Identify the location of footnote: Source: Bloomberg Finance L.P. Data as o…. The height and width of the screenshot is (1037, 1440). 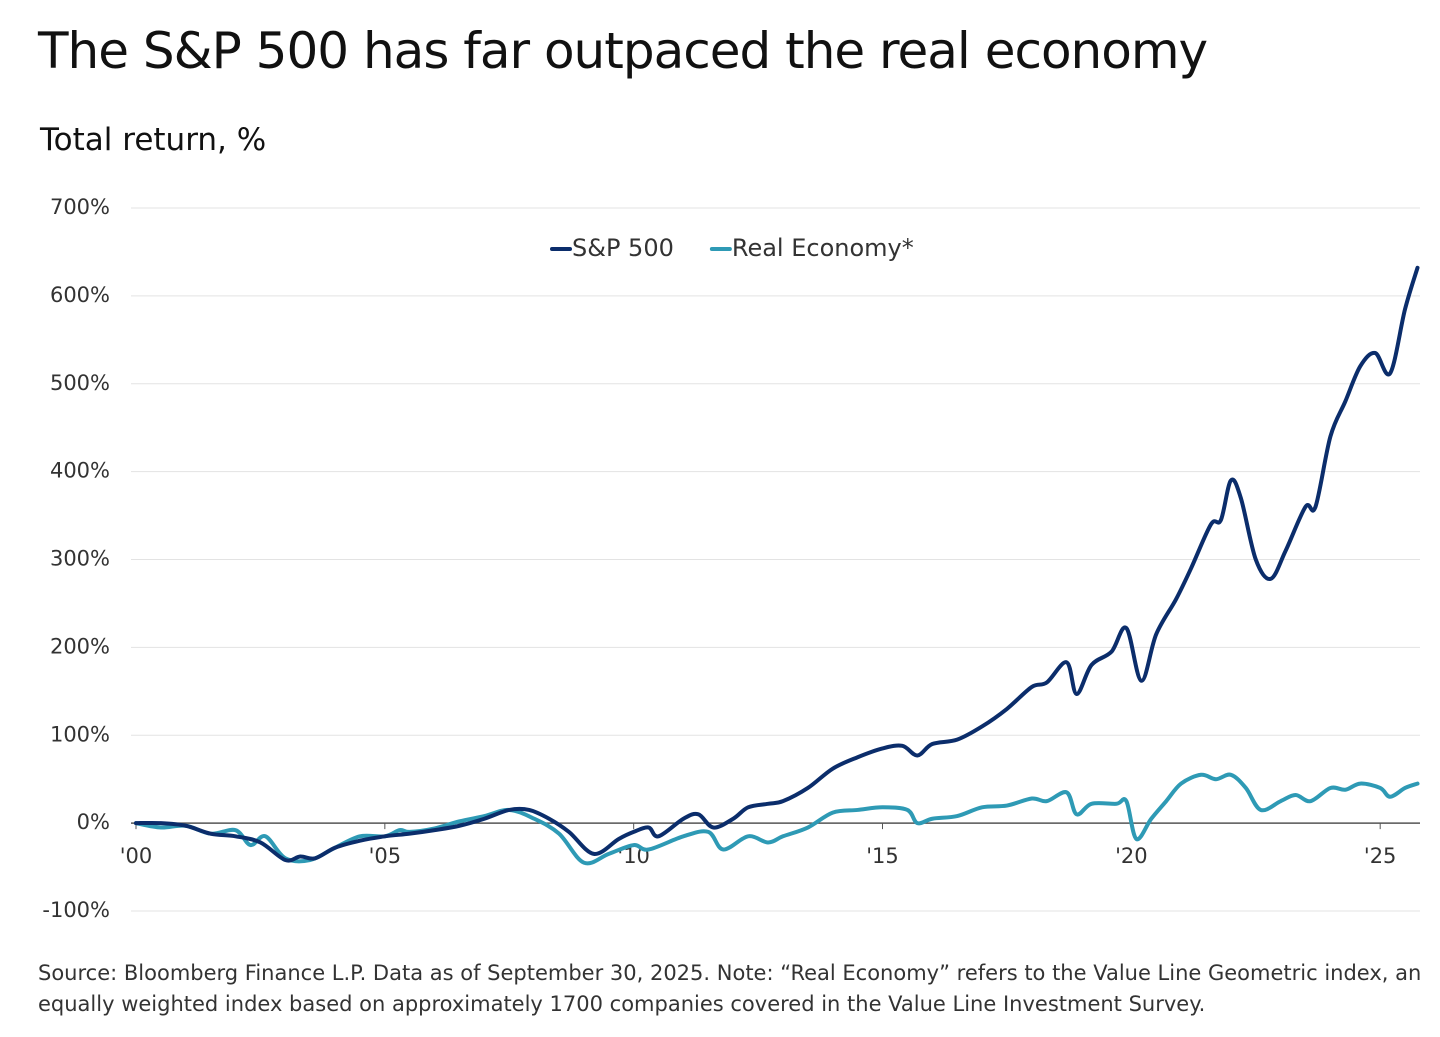
(730, 988).